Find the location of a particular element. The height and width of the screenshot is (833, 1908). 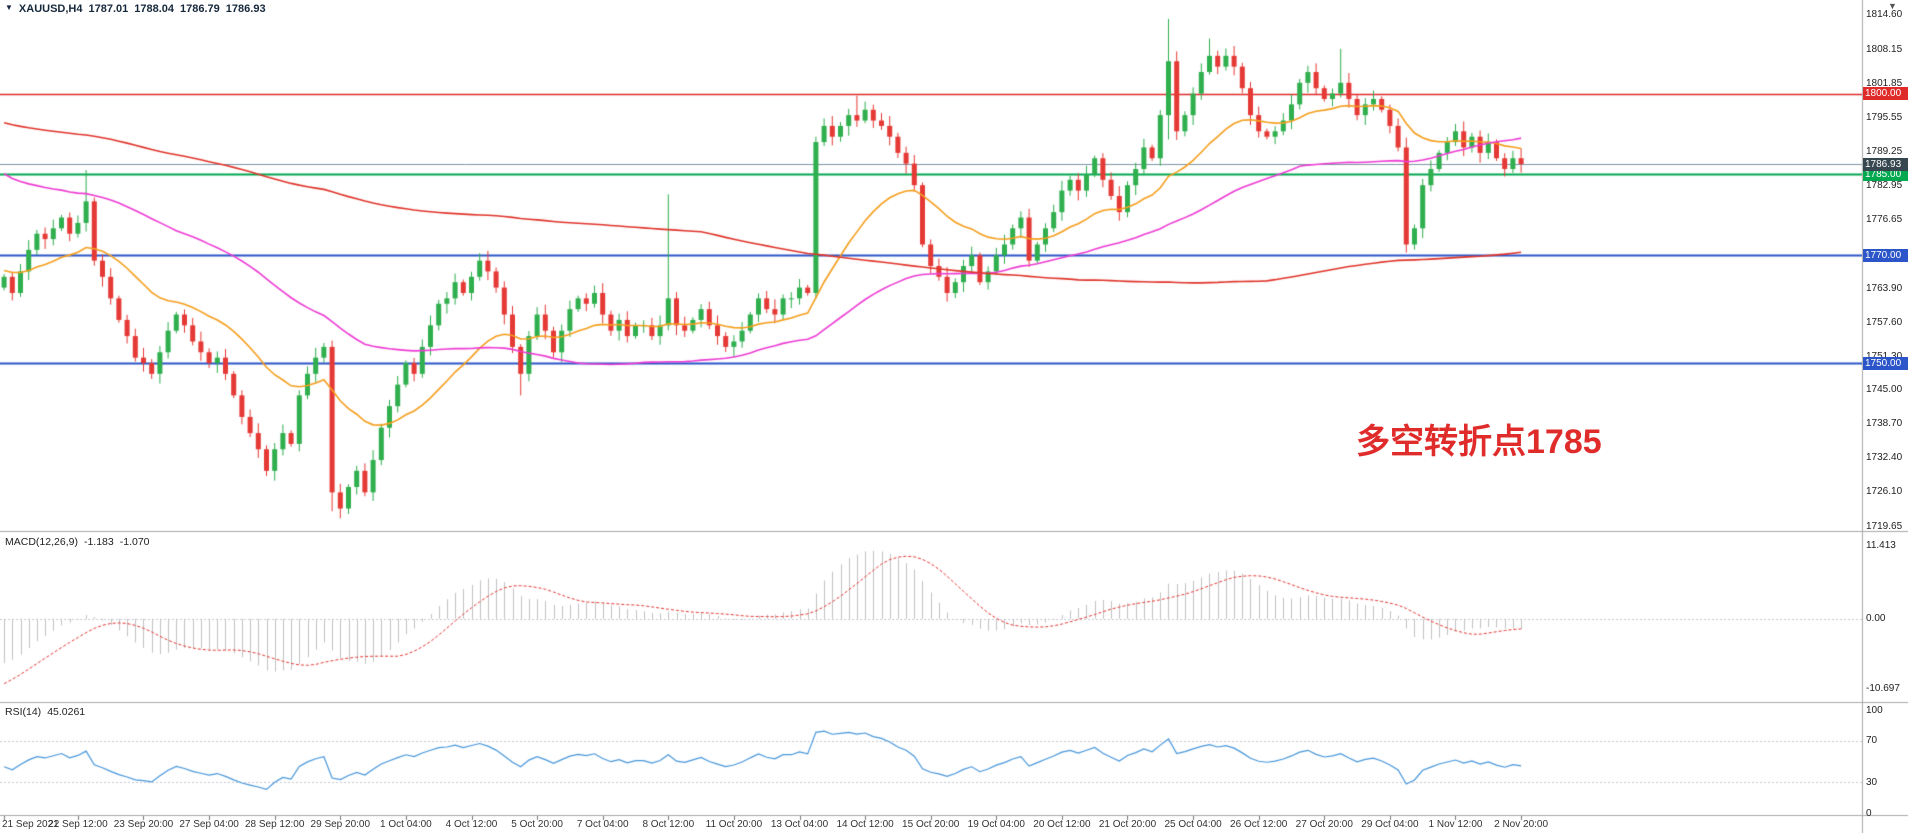

price-tick-label: 1814.60 is located at coordinates (1884, 15).